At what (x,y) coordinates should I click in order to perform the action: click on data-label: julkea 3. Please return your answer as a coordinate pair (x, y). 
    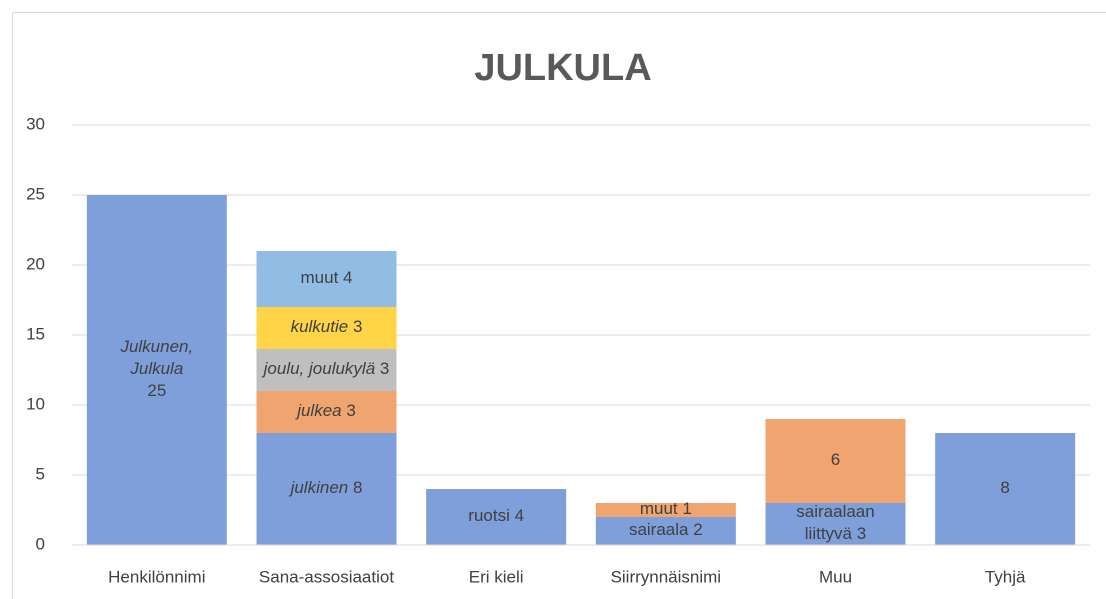
    Looking at the image, I should click on (325, 410).